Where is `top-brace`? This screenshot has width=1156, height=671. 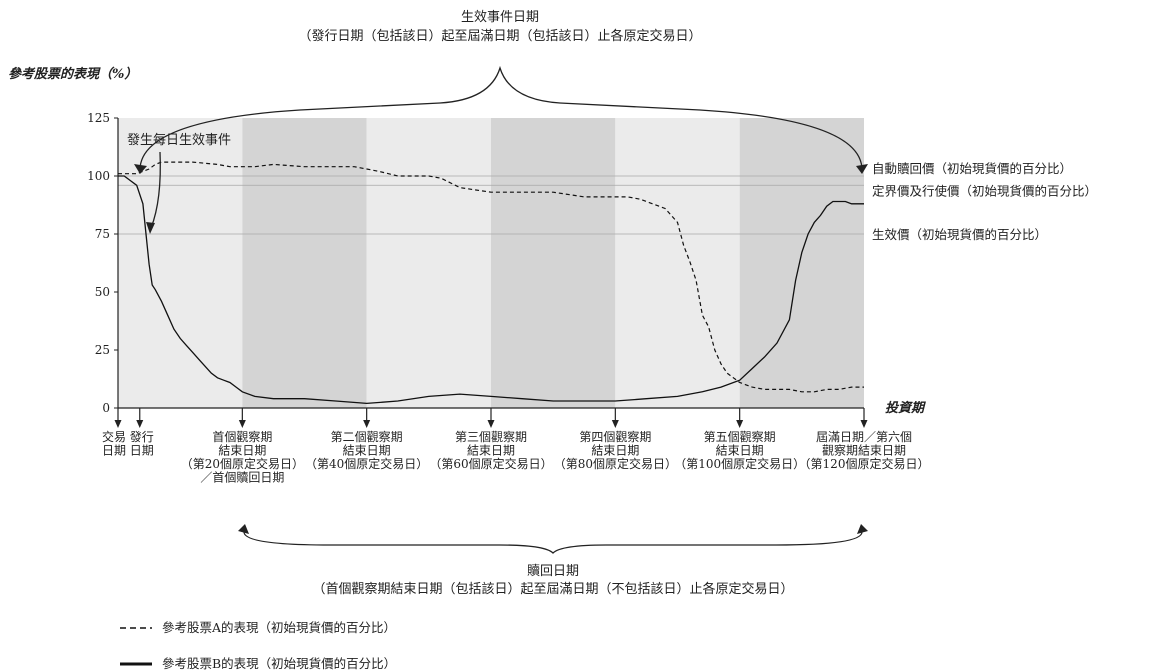
top-brace is located at coordinates (501, 118).